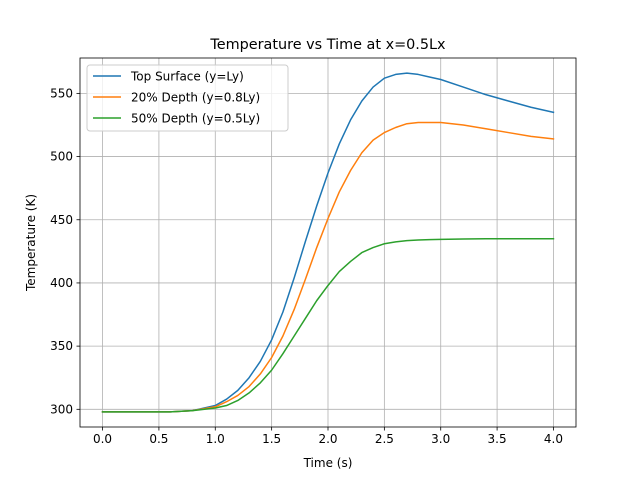  I want to click on y-tick-label: 350, so click(61, 346).